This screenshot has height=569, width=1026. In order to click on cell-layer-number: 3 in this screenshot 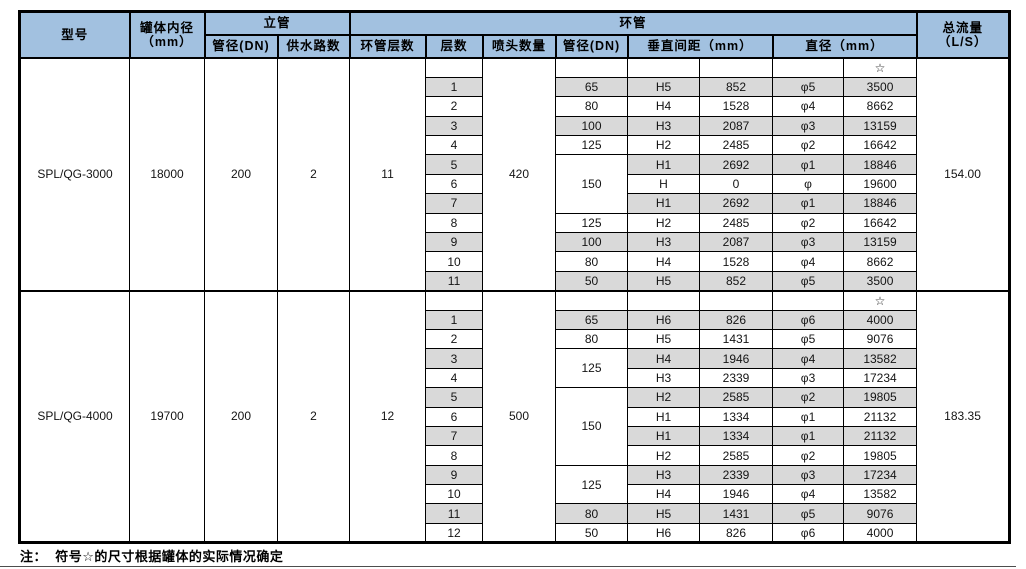, I will do `click(454, 126)`.